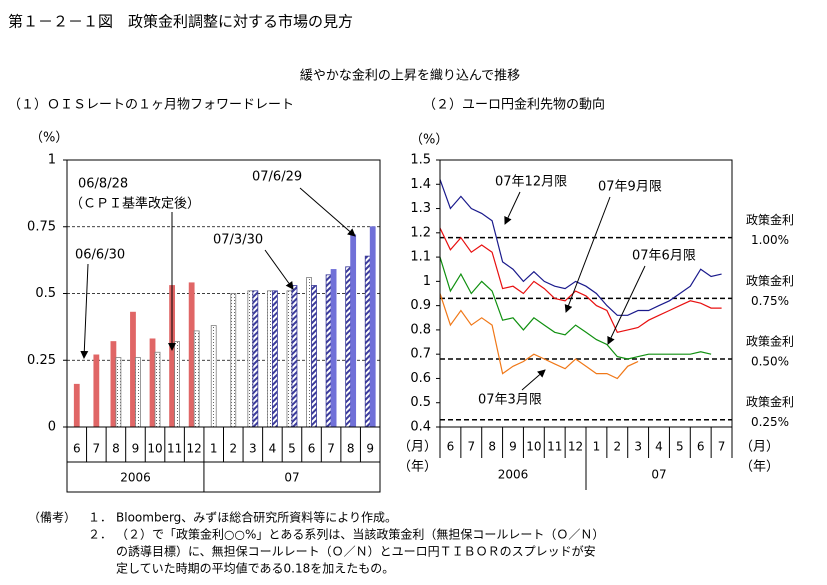 This screenshot has height=585, width=827. Describe the element at coordinates (255, 568) in the screenshot. I see `note-text: 定していた時期の平均値である0.18を加えたもの。` at that location.